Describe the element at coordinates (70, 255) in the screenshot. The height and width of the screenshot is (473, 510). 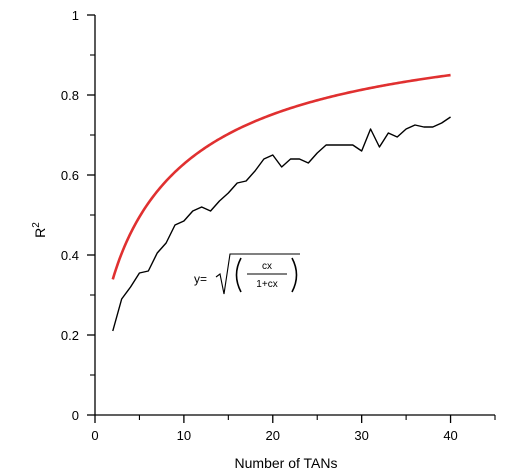
I see `y-tick-label: 0.4` at that location.